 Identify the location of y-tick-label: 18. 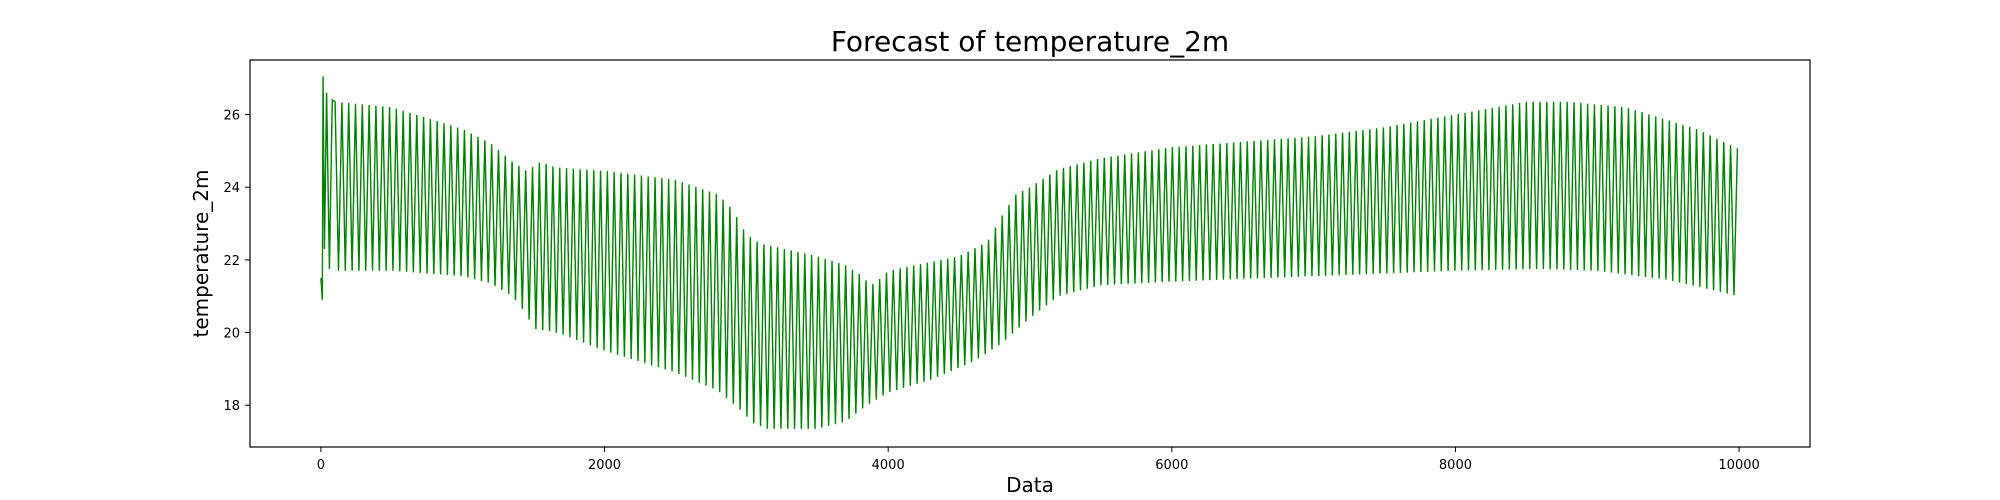
(231, 406).